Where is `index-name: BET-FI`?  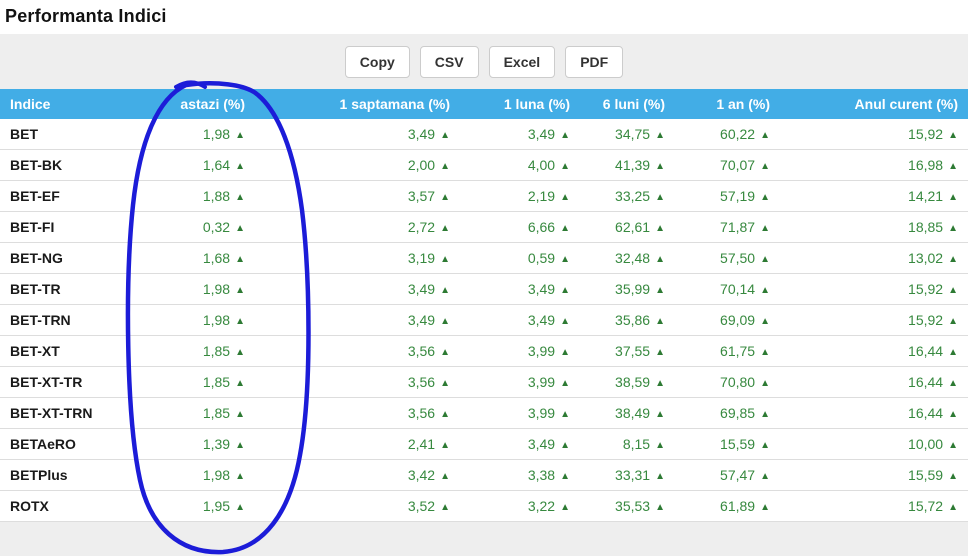 index-name: BET-FI is located at coordinates (75, 227).